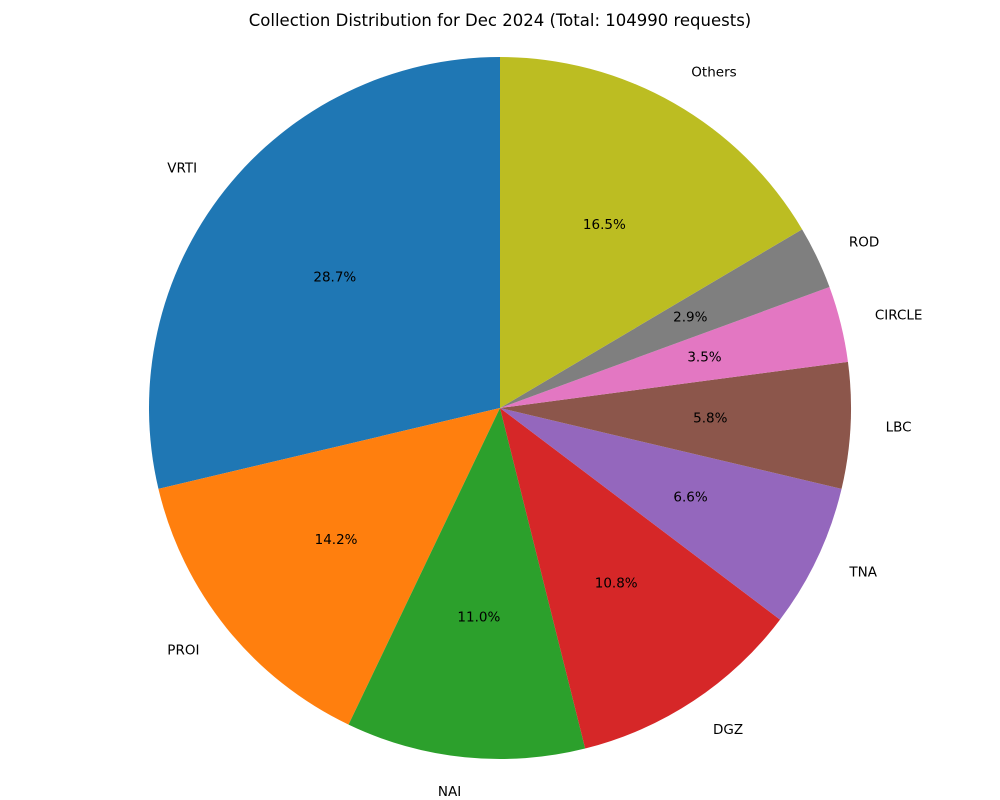  I want to click on pie-percent-label-others: 16.5%, so click(604, 225).